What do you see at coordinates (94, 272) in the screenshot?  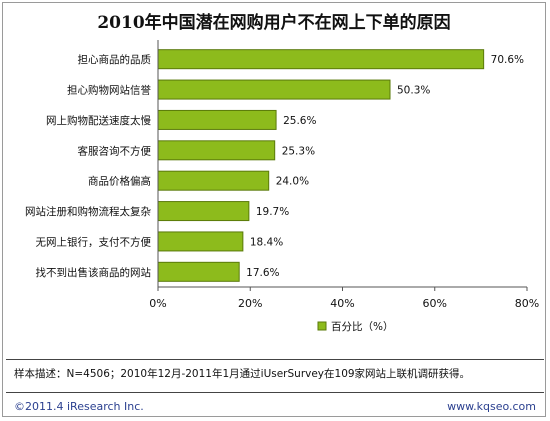 I see `category-label-7: 找不到出售该商品的网站` at bounding box center [94, 272].